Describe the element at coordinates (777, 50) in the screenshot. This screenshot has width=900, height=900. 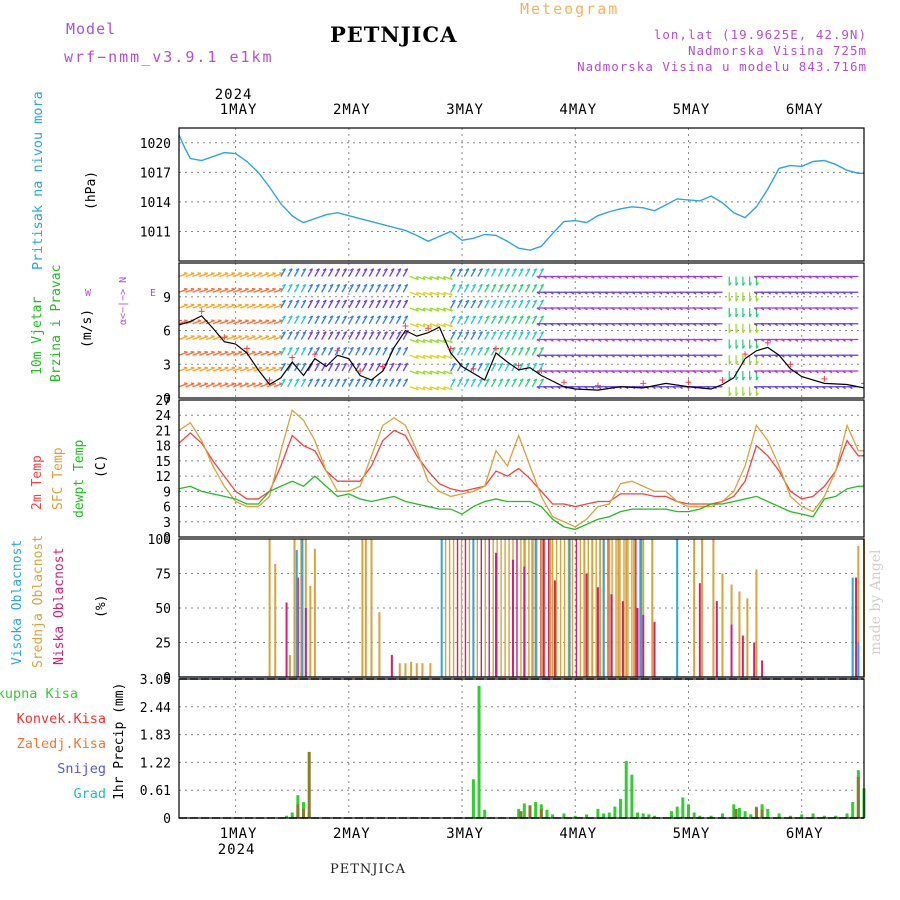
I see `altitude-label: Nadmorska Visina 725m` at that location.